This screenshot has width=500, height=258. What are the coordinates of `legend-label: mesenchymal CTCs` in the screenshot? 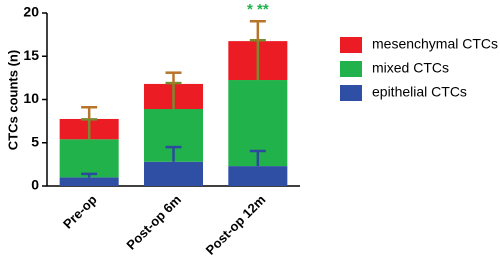 It's located at (435, 44).